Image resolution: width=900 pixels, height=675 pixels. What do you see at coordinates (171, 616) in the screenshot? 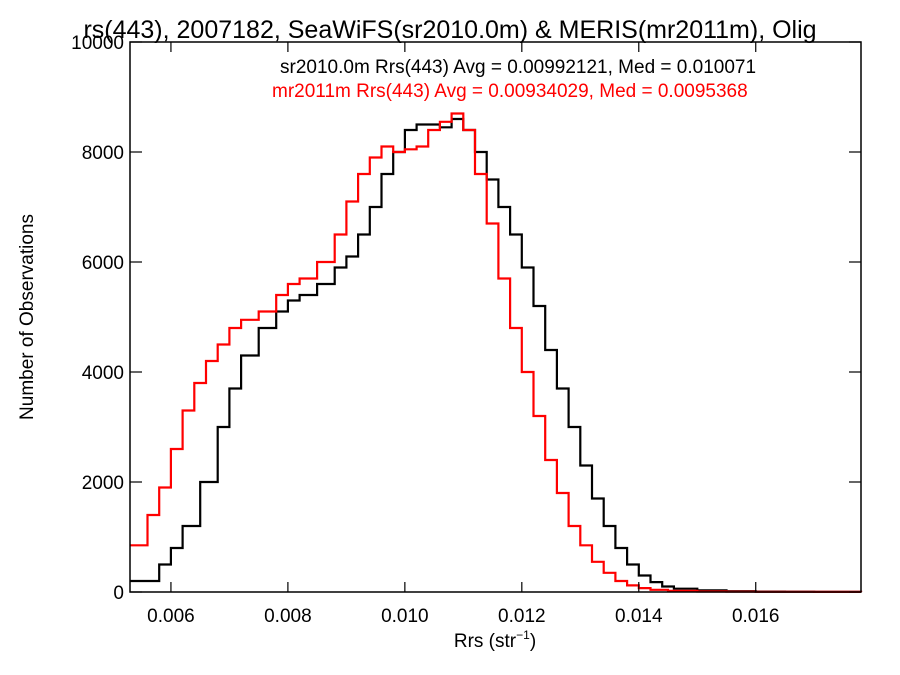
I see `x-tick-label: 0.006` at bounding box center [171, 616].